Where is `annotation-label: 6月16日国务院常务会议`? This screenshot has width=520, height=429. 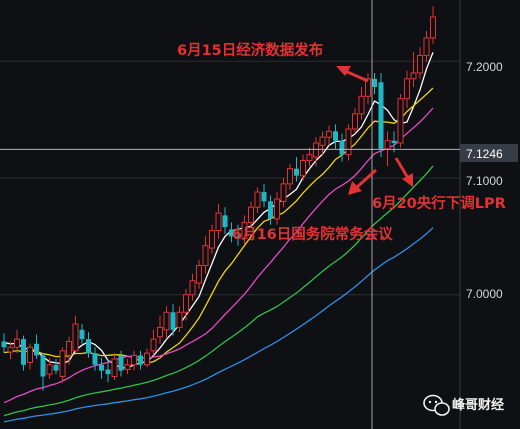
annotation-label: 6月16日国务院常务会议 is located at coordinates (312, 234).